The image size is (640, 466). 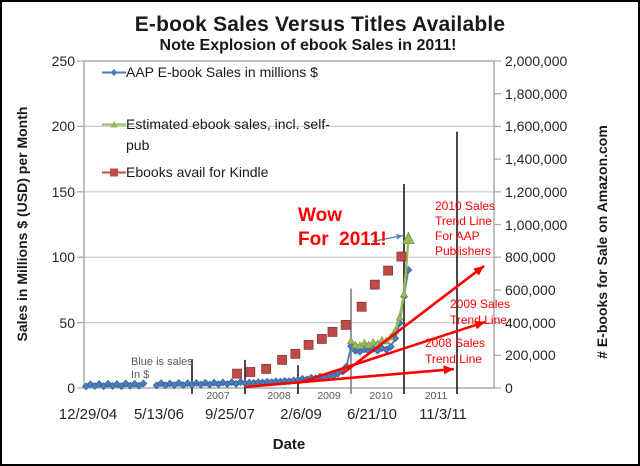 I want to click on left-tick-label: 100, so click(x=63, y=257).